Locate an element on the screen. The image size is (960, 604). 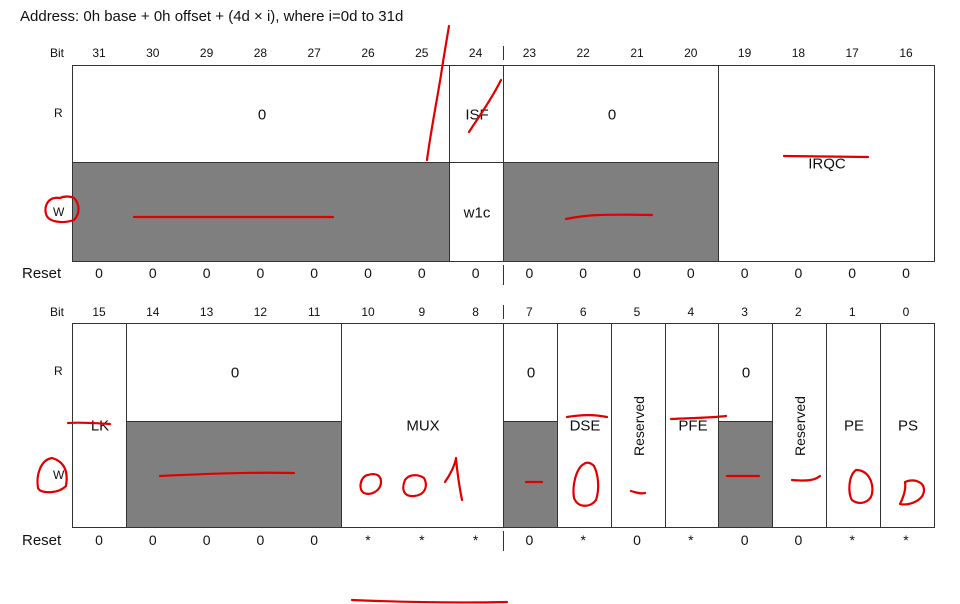
field-14-11-write-reserved is located at coordinates (234, 474).